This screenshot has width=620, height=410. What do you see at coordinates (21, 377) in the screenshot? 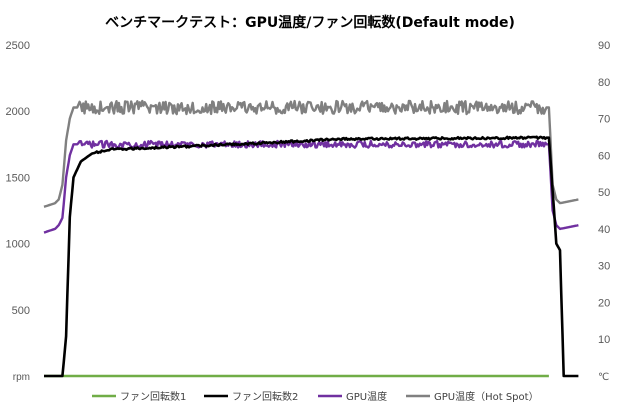
I see `y-left-unit: rpm` at bounding box center [21, 377].